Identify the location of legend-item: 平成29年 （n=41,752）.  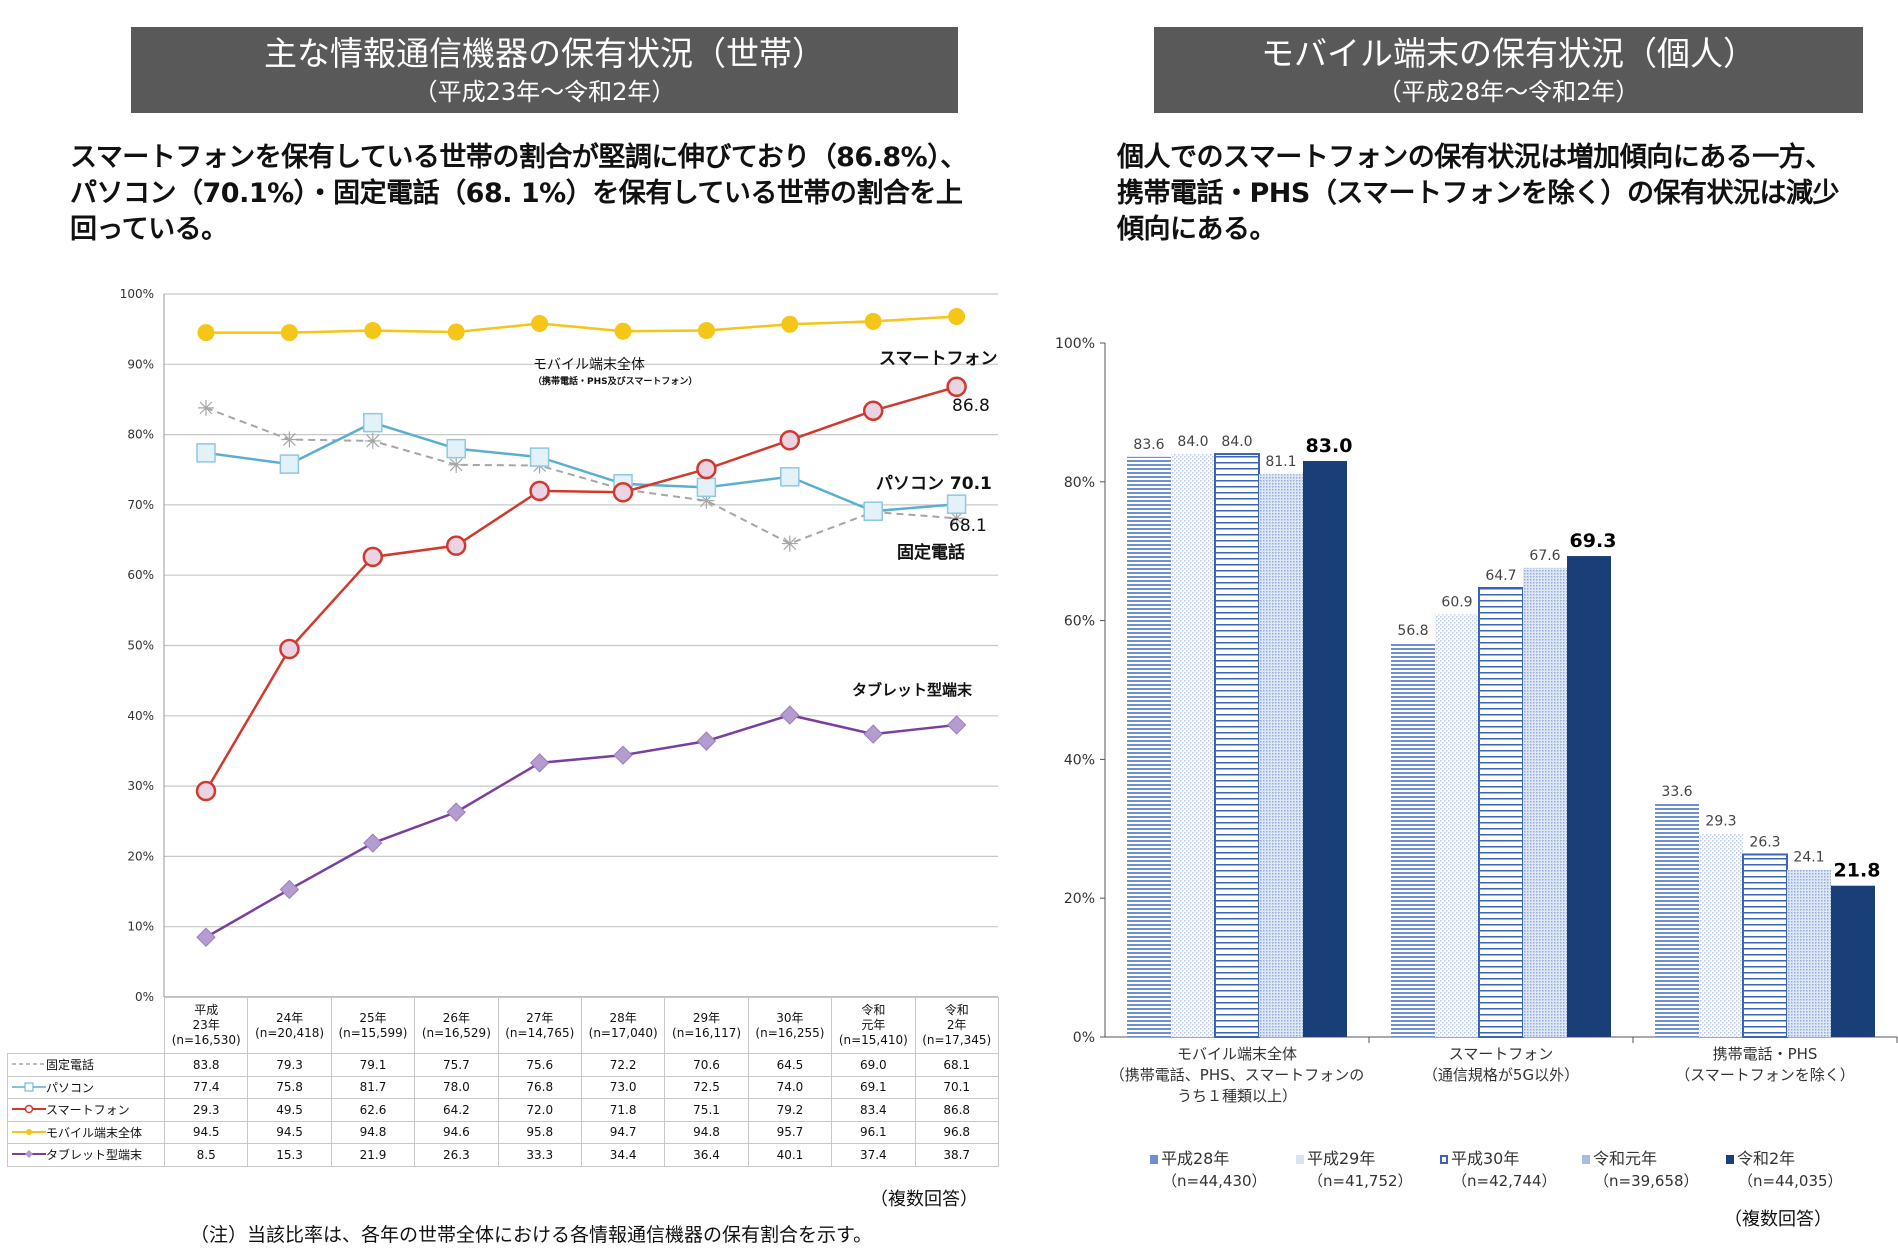
(1354, 1170).